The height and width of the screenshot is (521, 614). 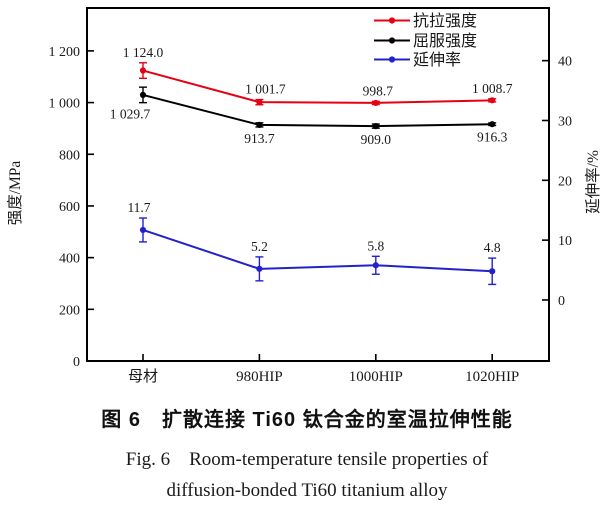 What do you see at coordinates (307, 490) in the screenshot?
I see `figure-caption-en-line2: diffusion-bonded Ti60 titanium alloy` at bounding box center [307, 490].